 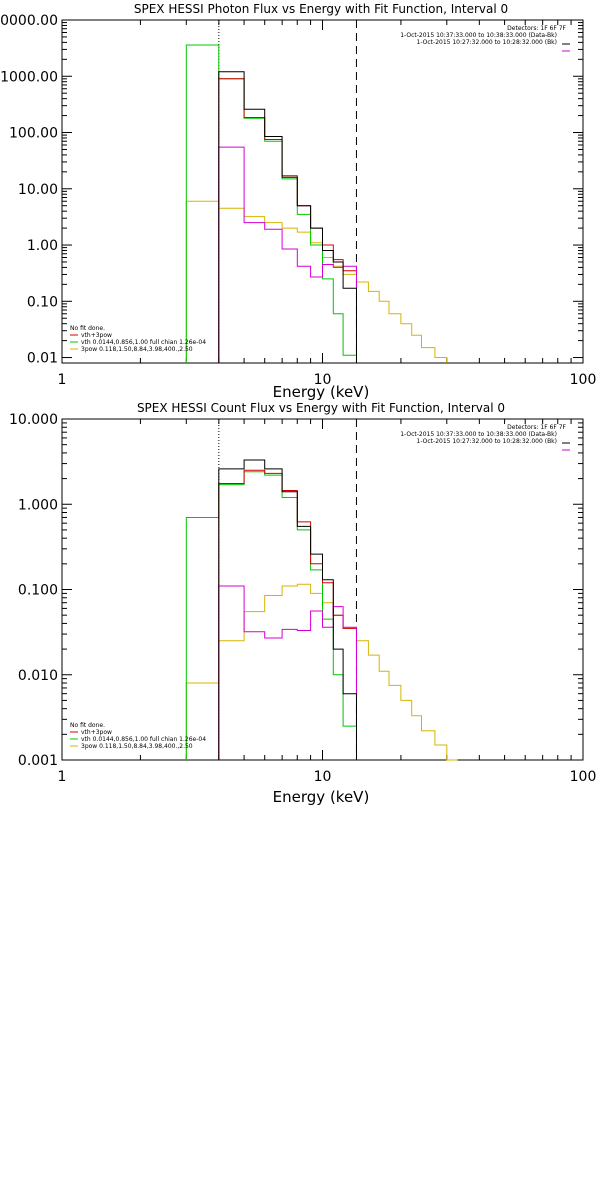 I want to click on y-tick-label: 0.01, so click(x=42, y=359).